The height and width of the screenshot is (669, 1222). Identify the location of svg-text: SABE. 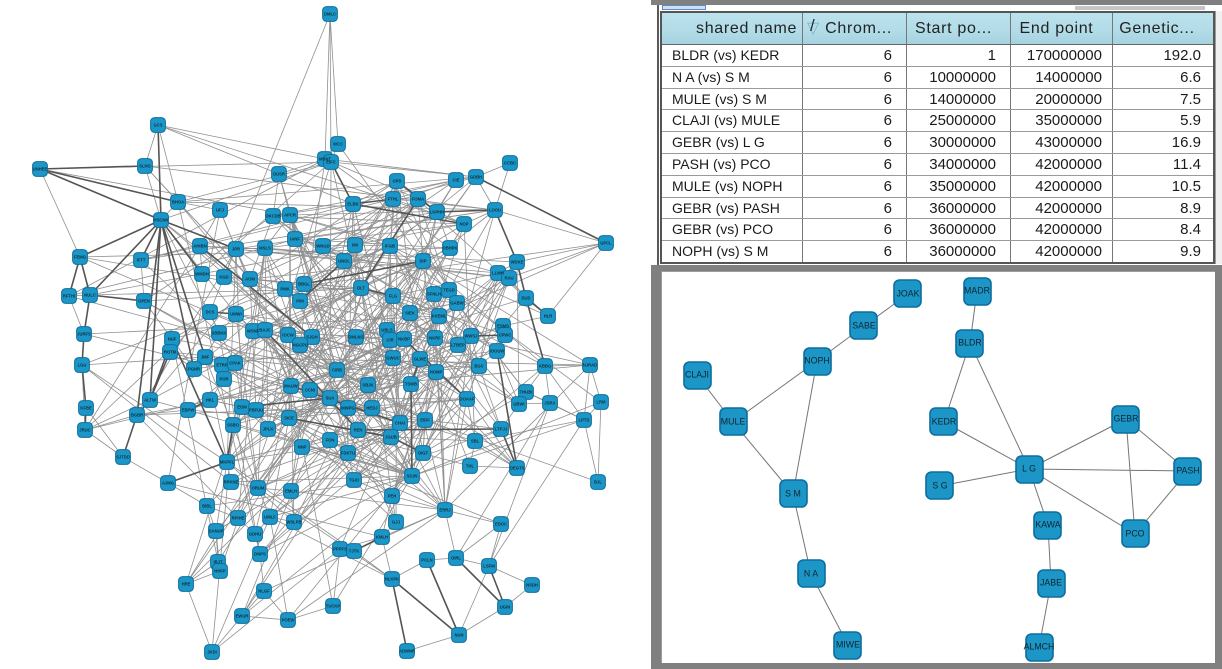
(864, 326).